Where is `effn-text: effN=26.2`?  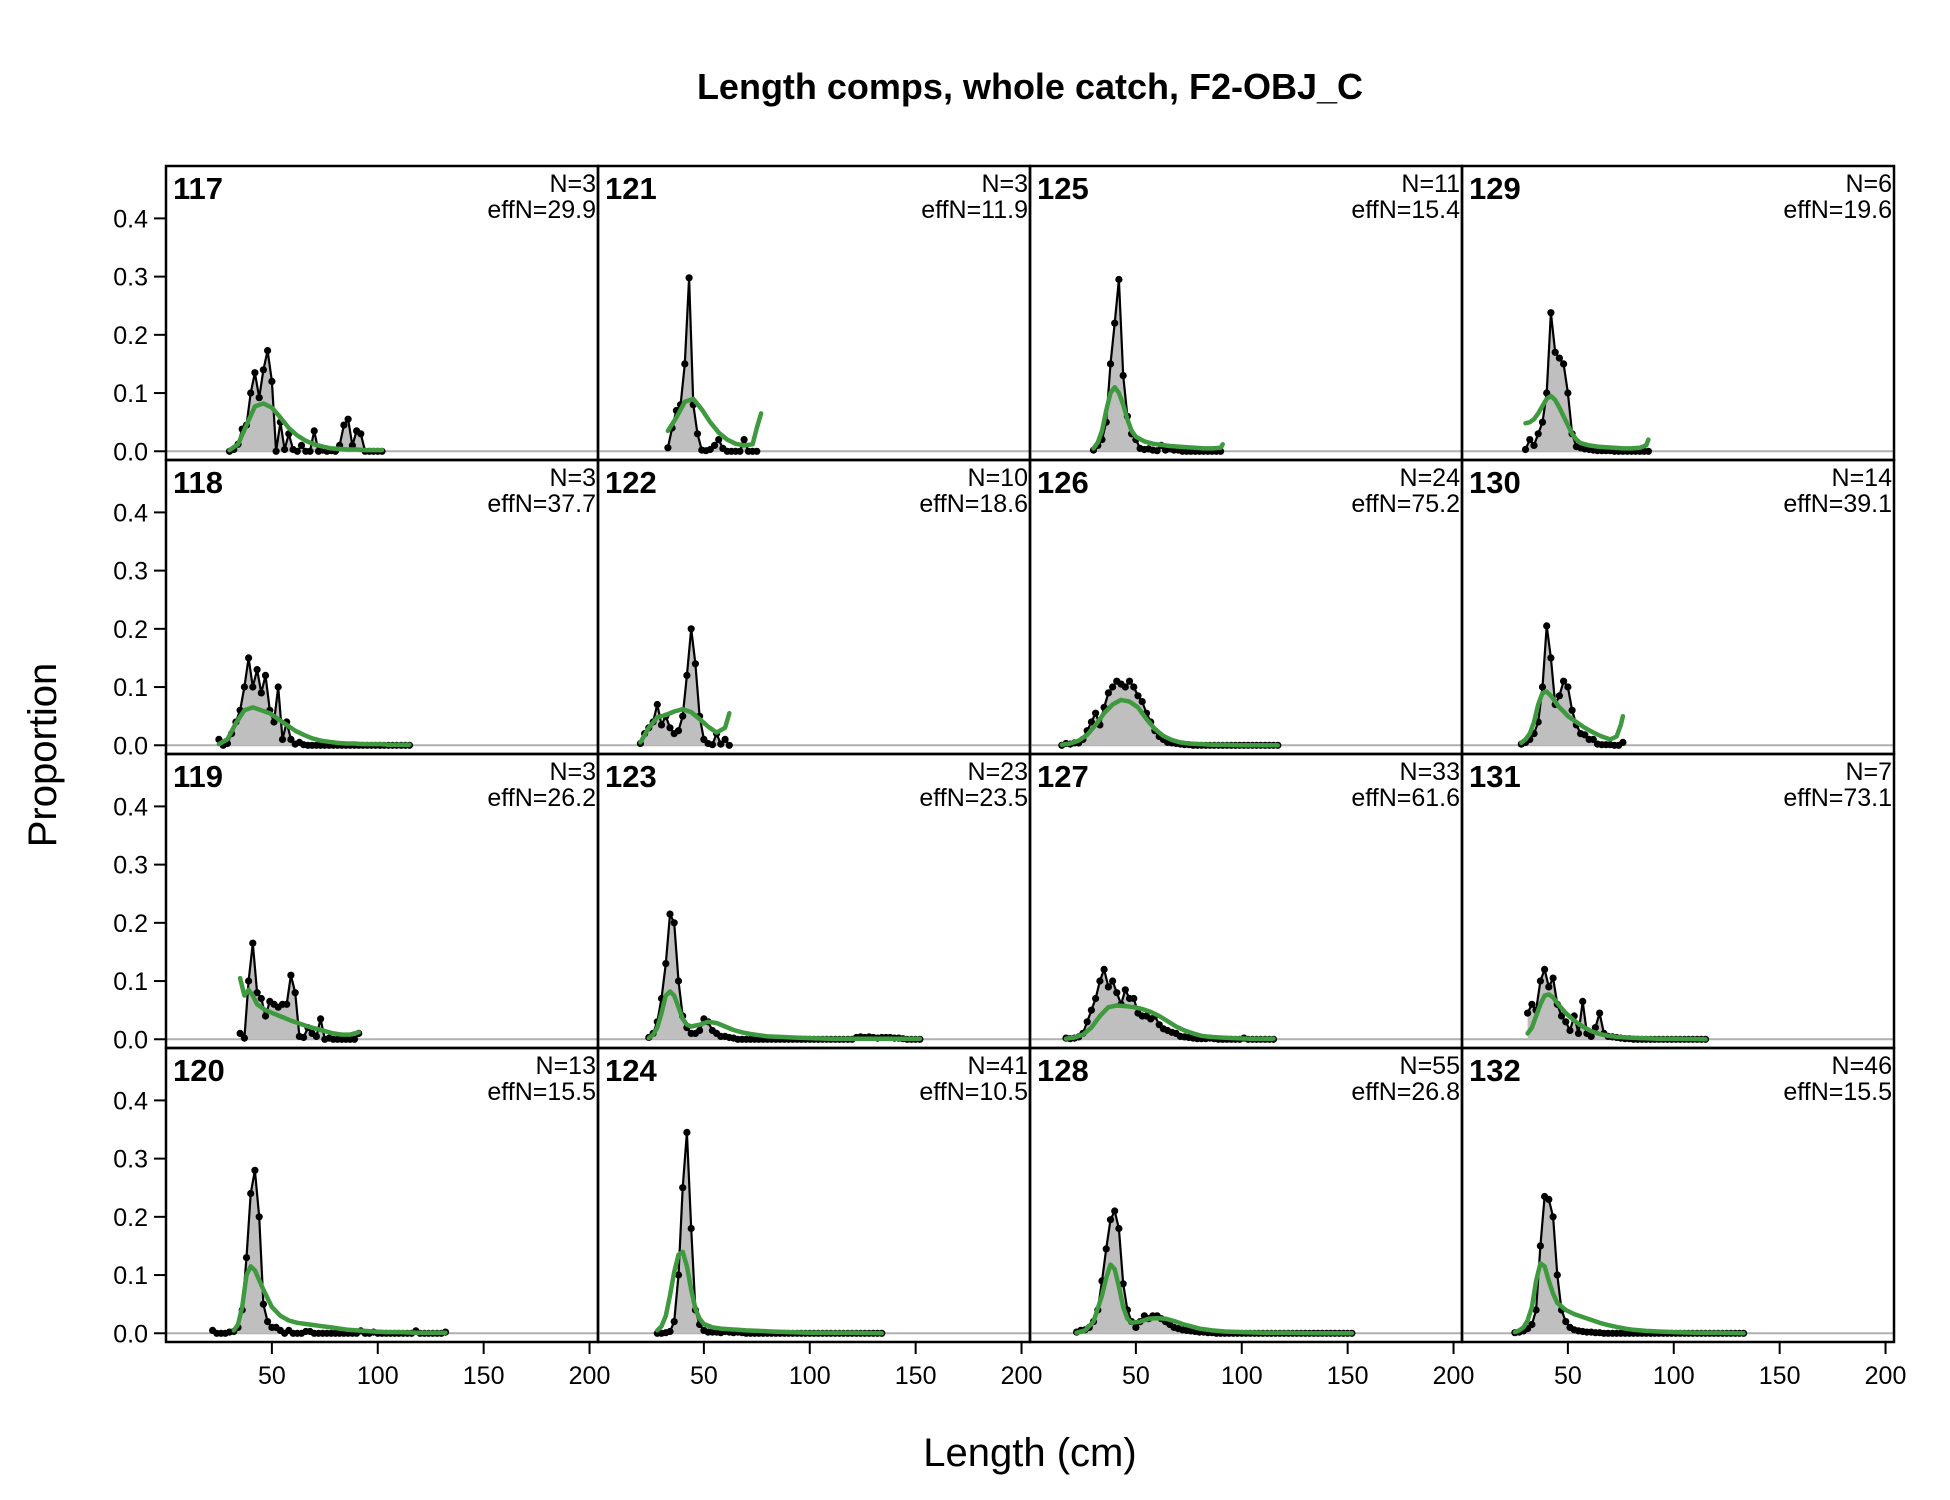
effn-text: effN=26.2 is located at coordinates (541, 798).